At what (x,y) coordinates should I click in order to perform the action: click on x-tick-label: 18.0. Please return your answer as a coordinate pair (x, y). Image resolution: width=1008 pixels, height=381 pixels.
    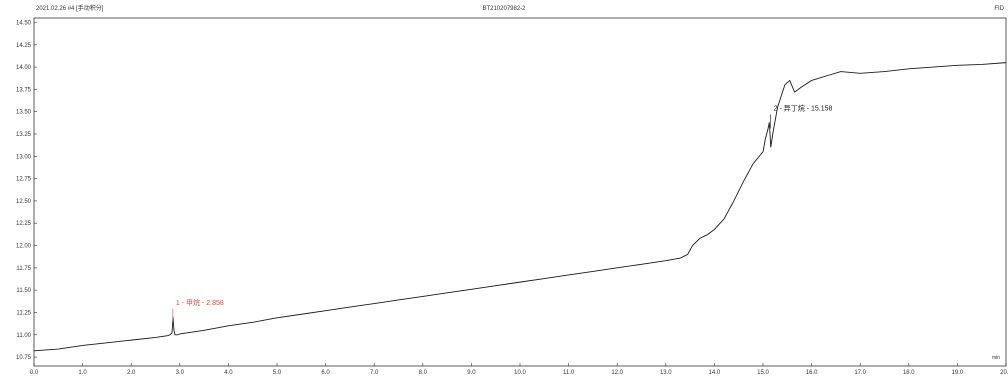
    Looking at the image, I should click on (909, 373).